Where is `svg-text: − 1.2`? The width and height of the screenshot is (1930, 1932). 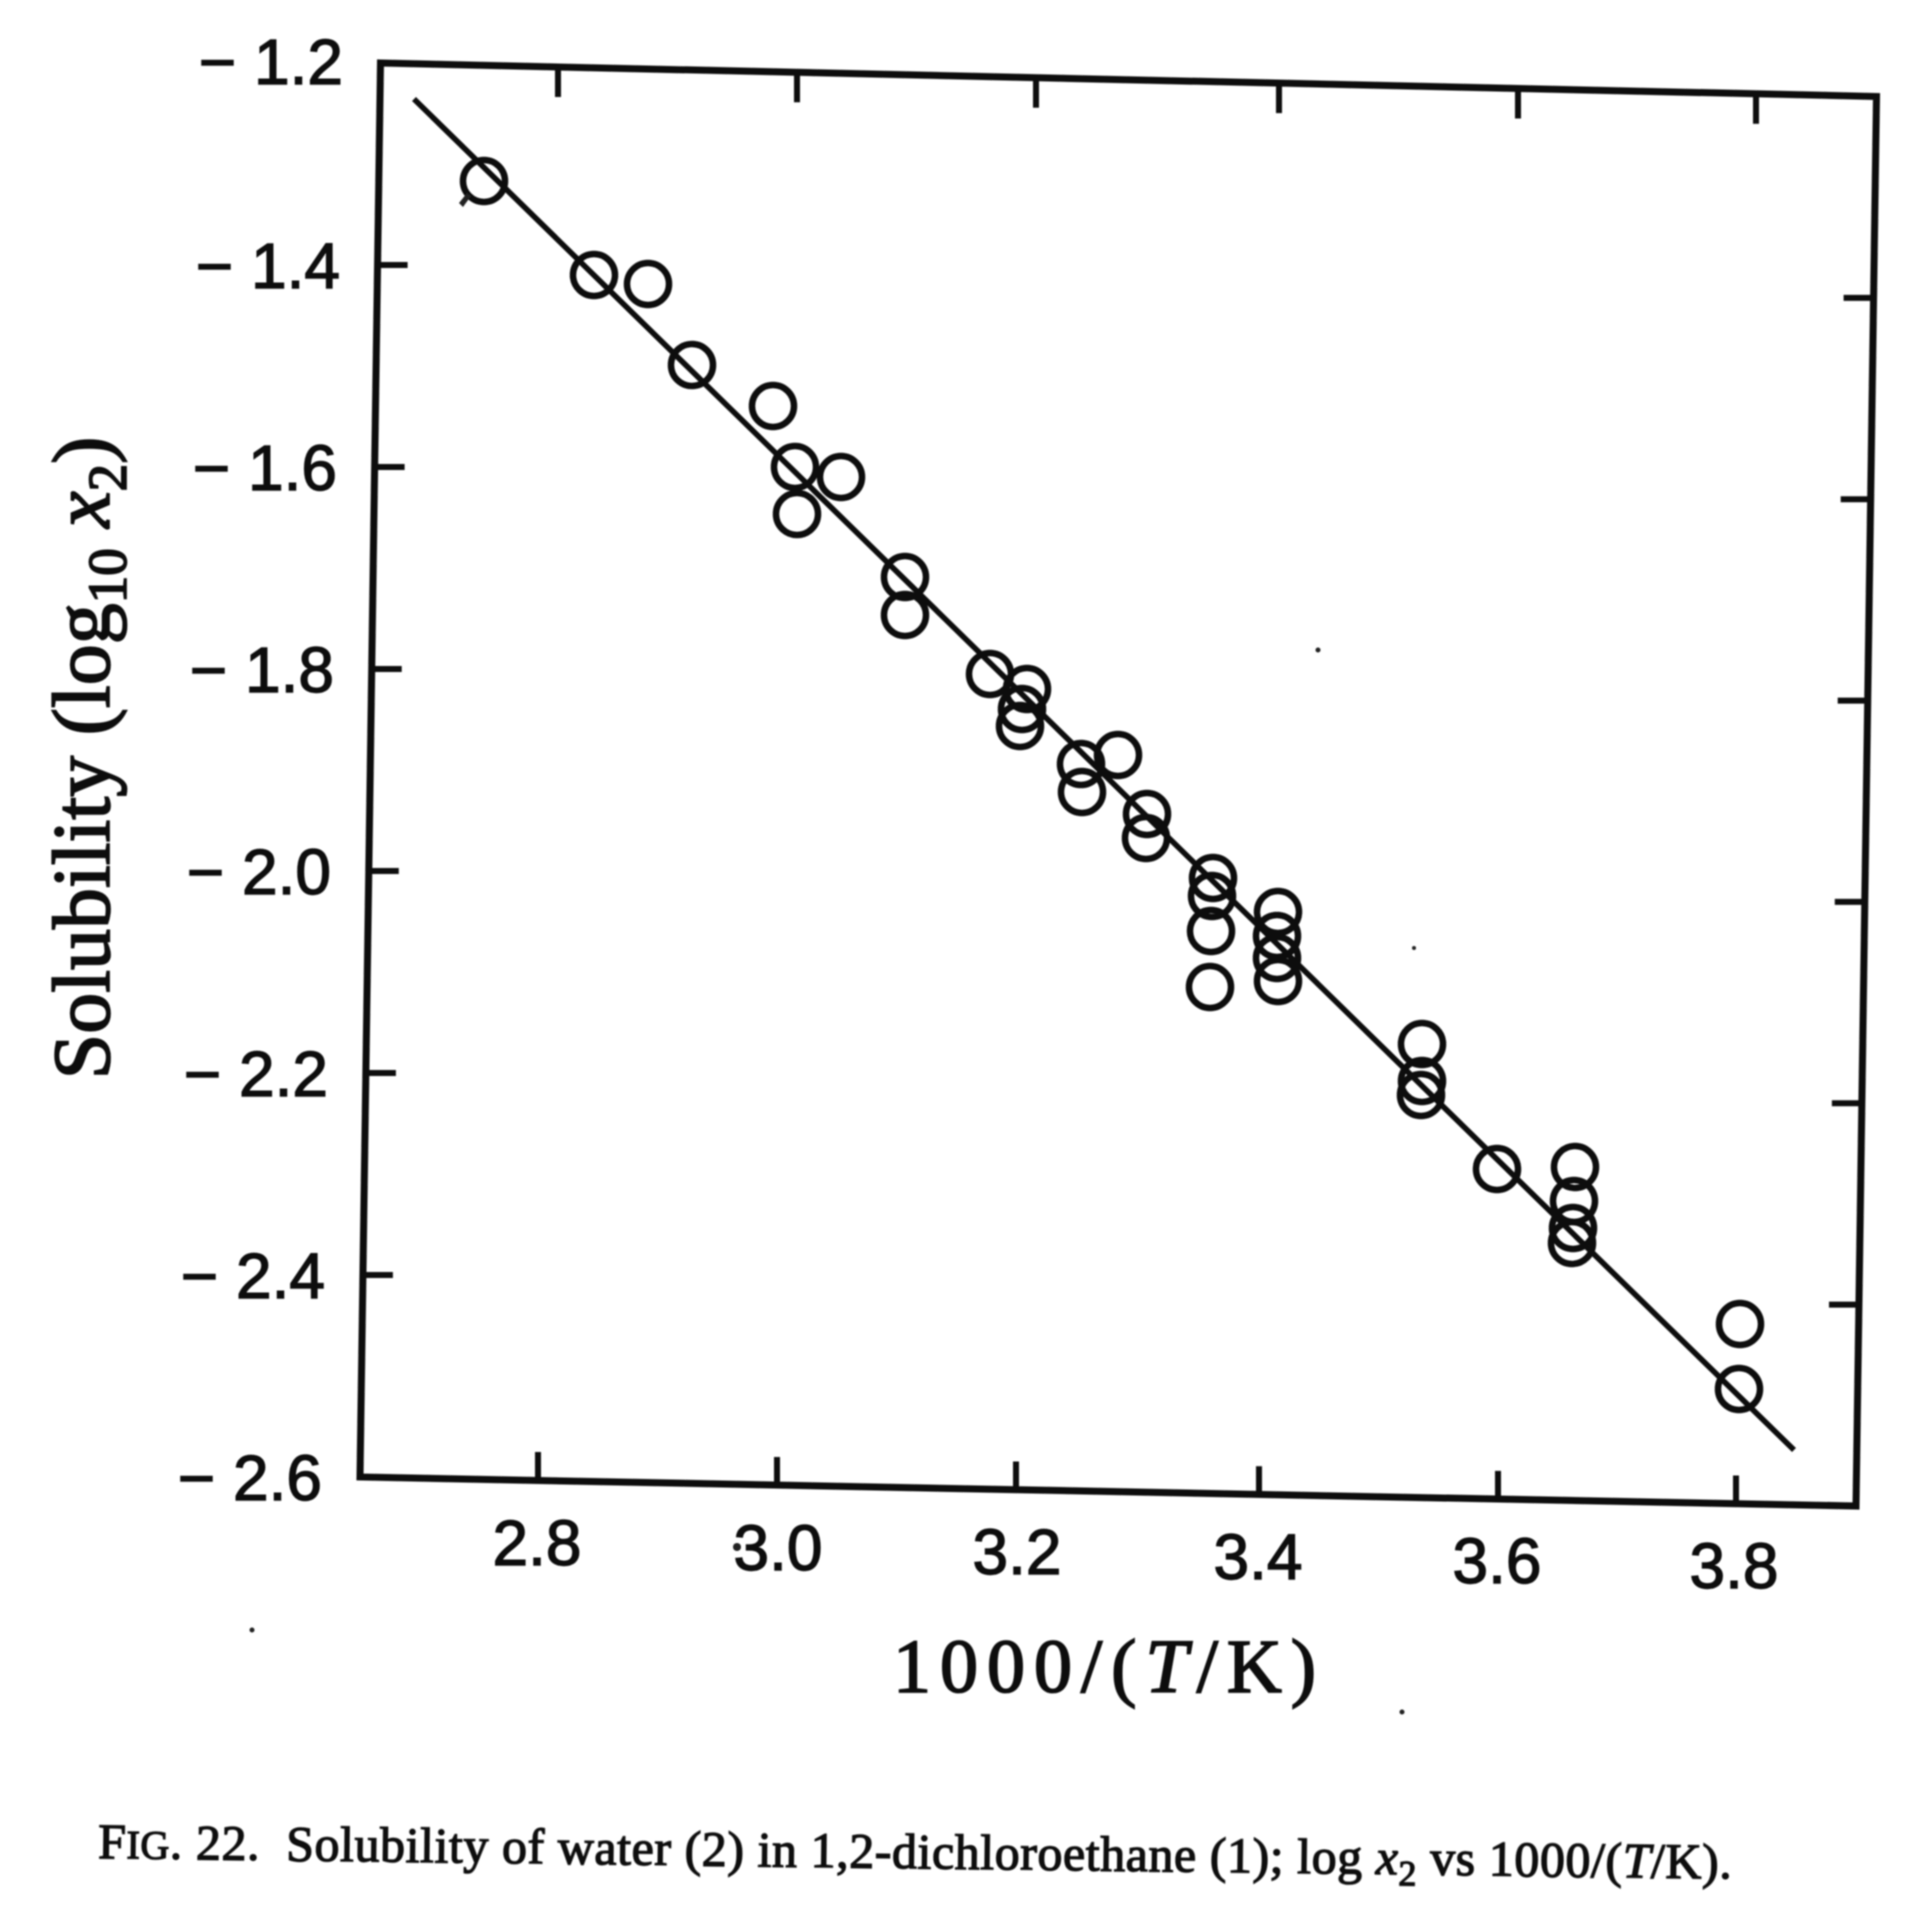
svg-text: − 1.2 is located at coordinates (271, 62).